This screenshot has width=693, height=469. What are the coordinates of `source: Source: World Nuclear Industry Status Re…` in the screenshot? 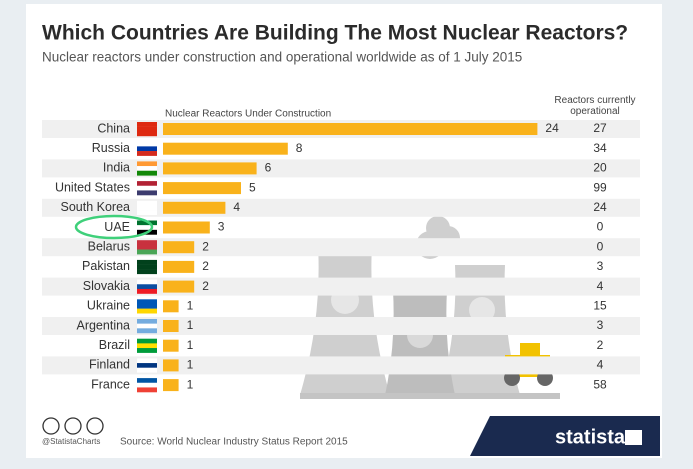 It's located at (234, 442).